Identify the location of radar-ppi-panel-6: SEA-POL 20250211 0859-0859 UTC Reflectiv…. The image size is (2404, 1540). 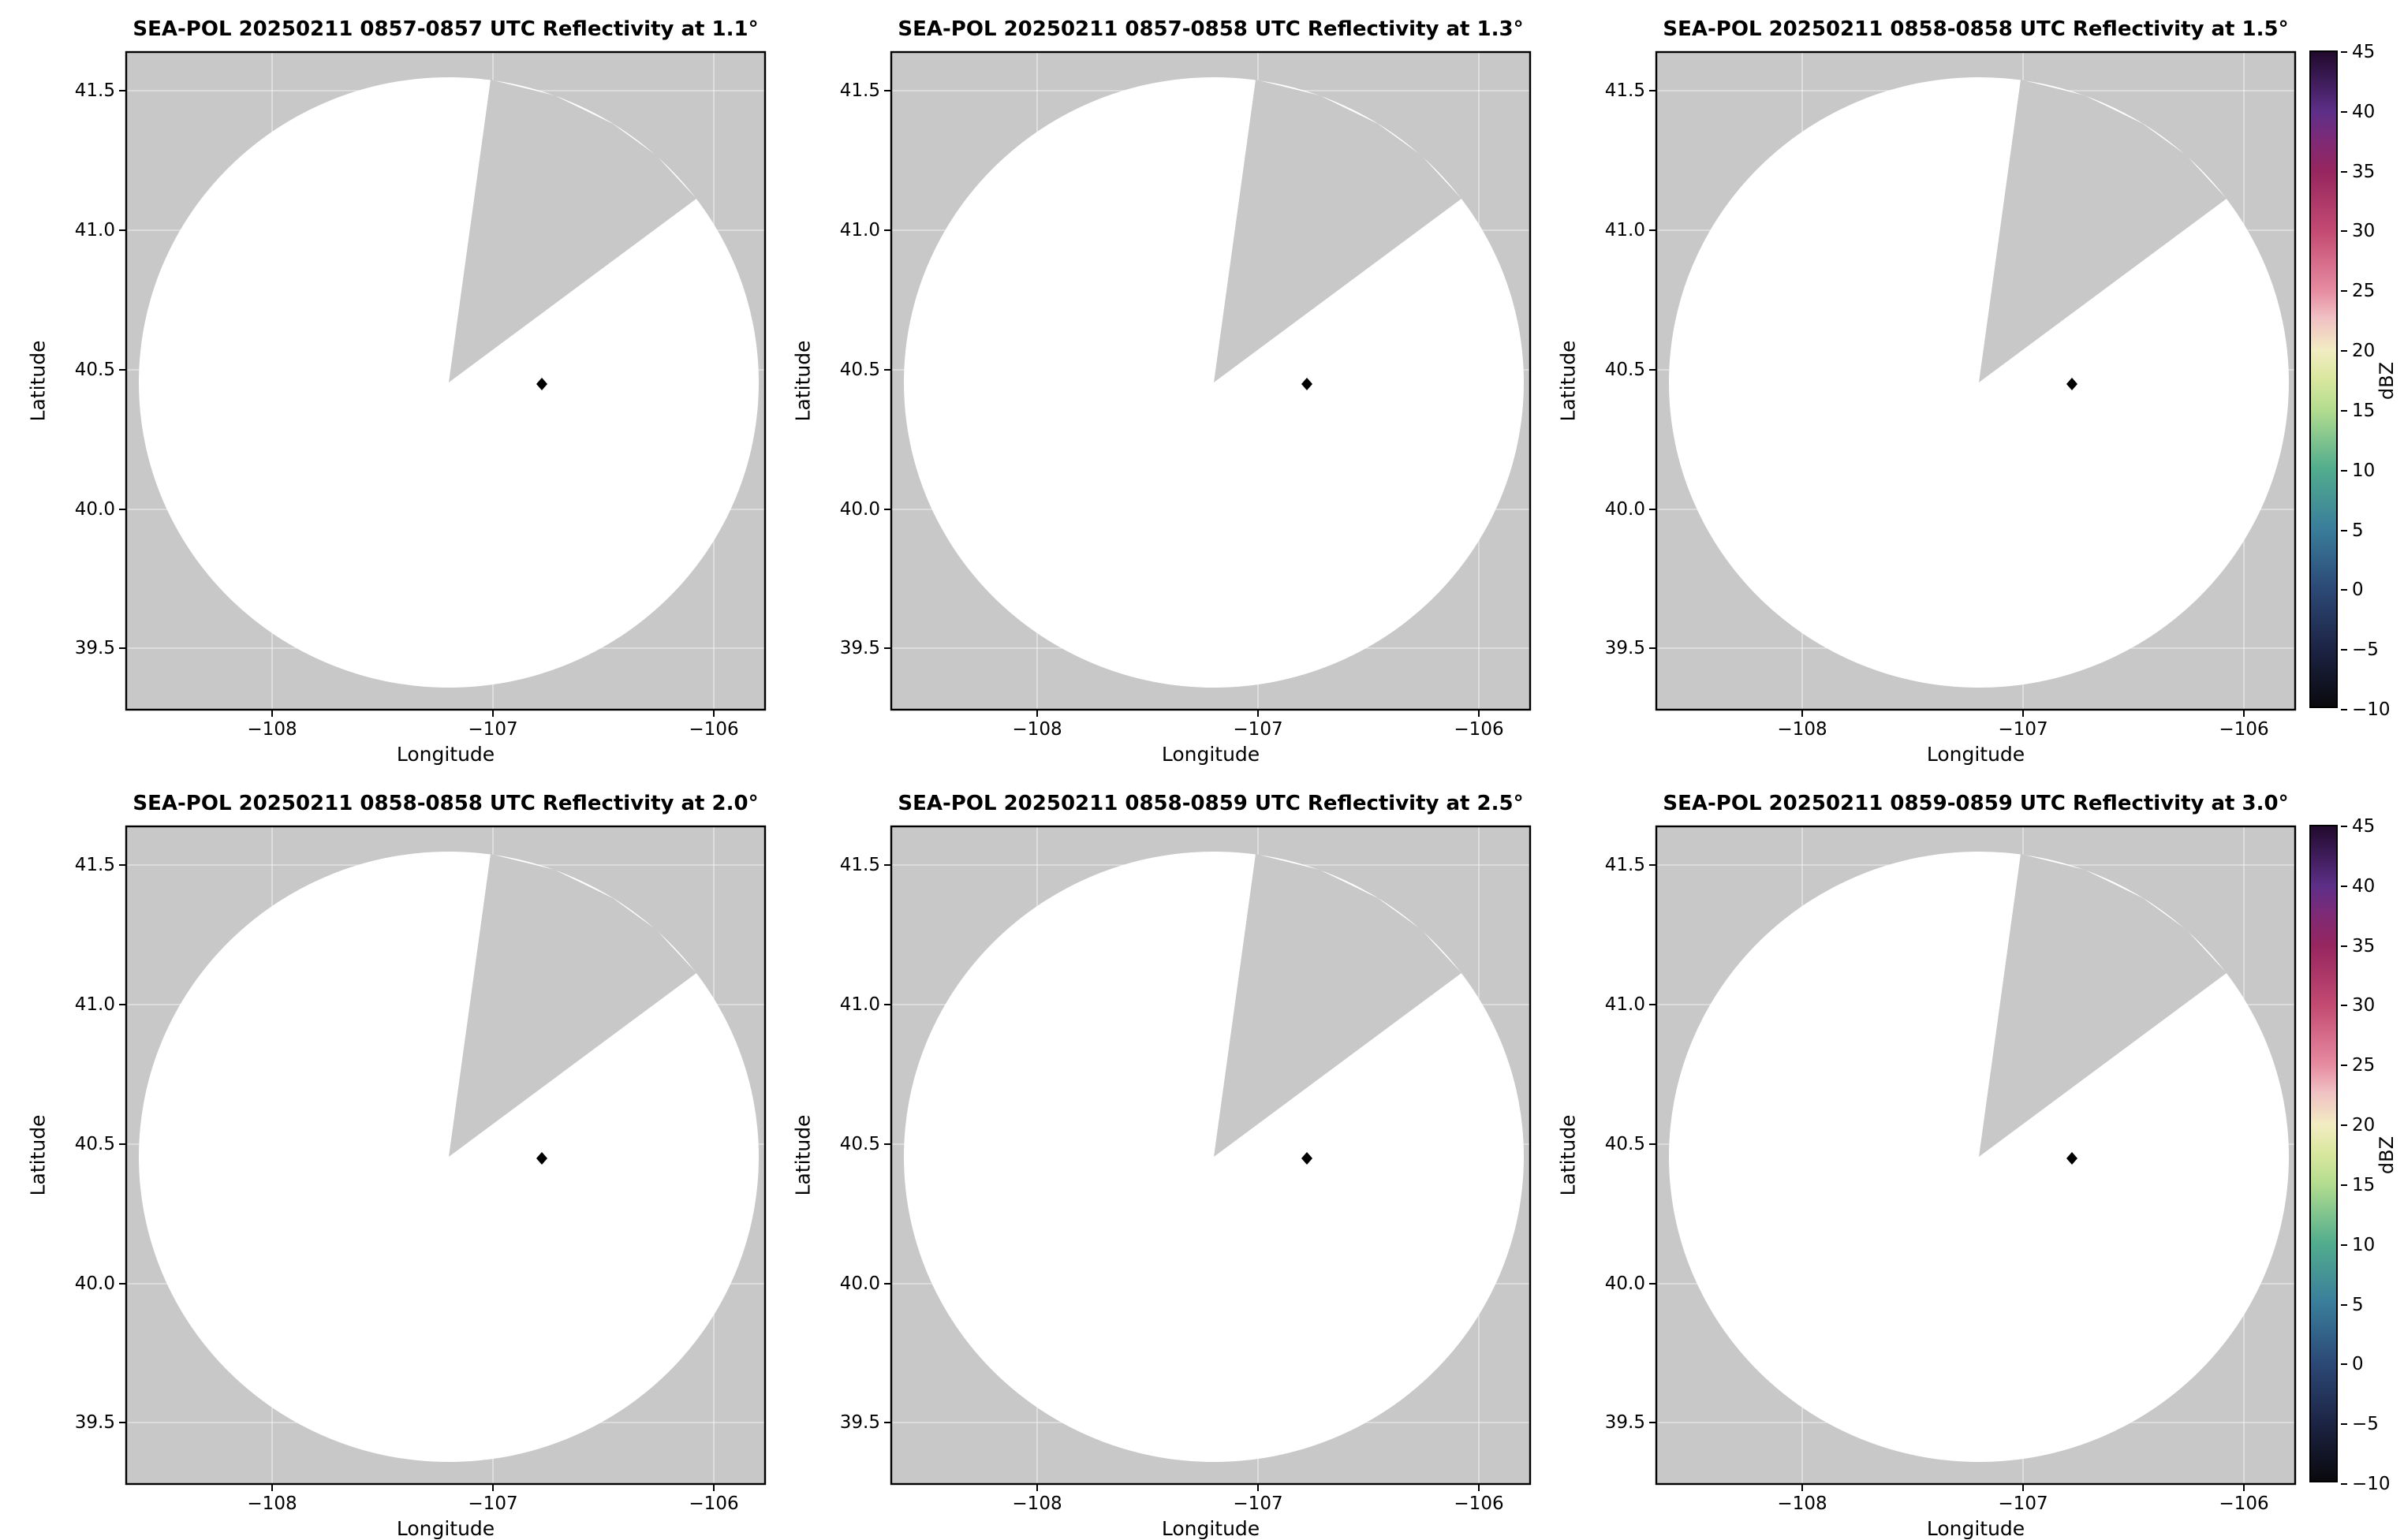
(1927, 1166).